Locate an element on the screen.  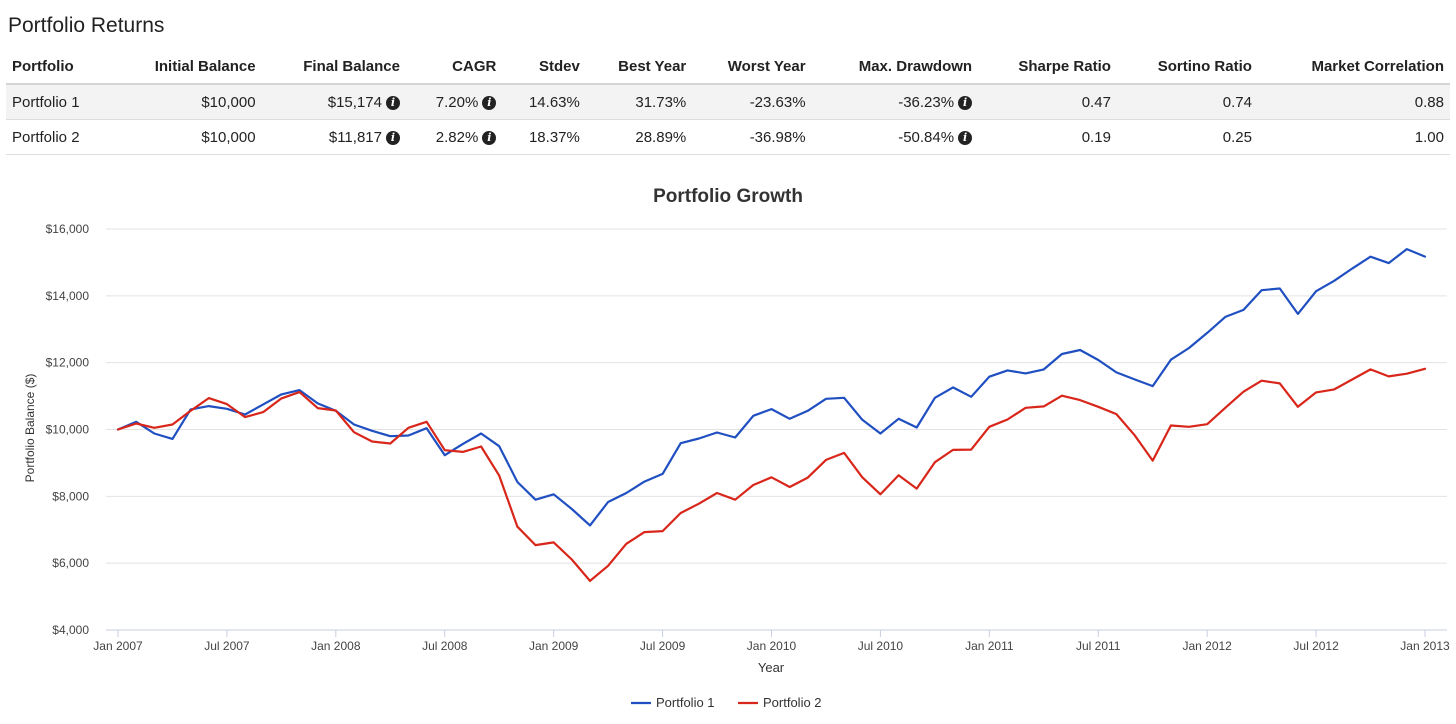
cell-value: Portfolio 2 is located at coordinates (46, 137).